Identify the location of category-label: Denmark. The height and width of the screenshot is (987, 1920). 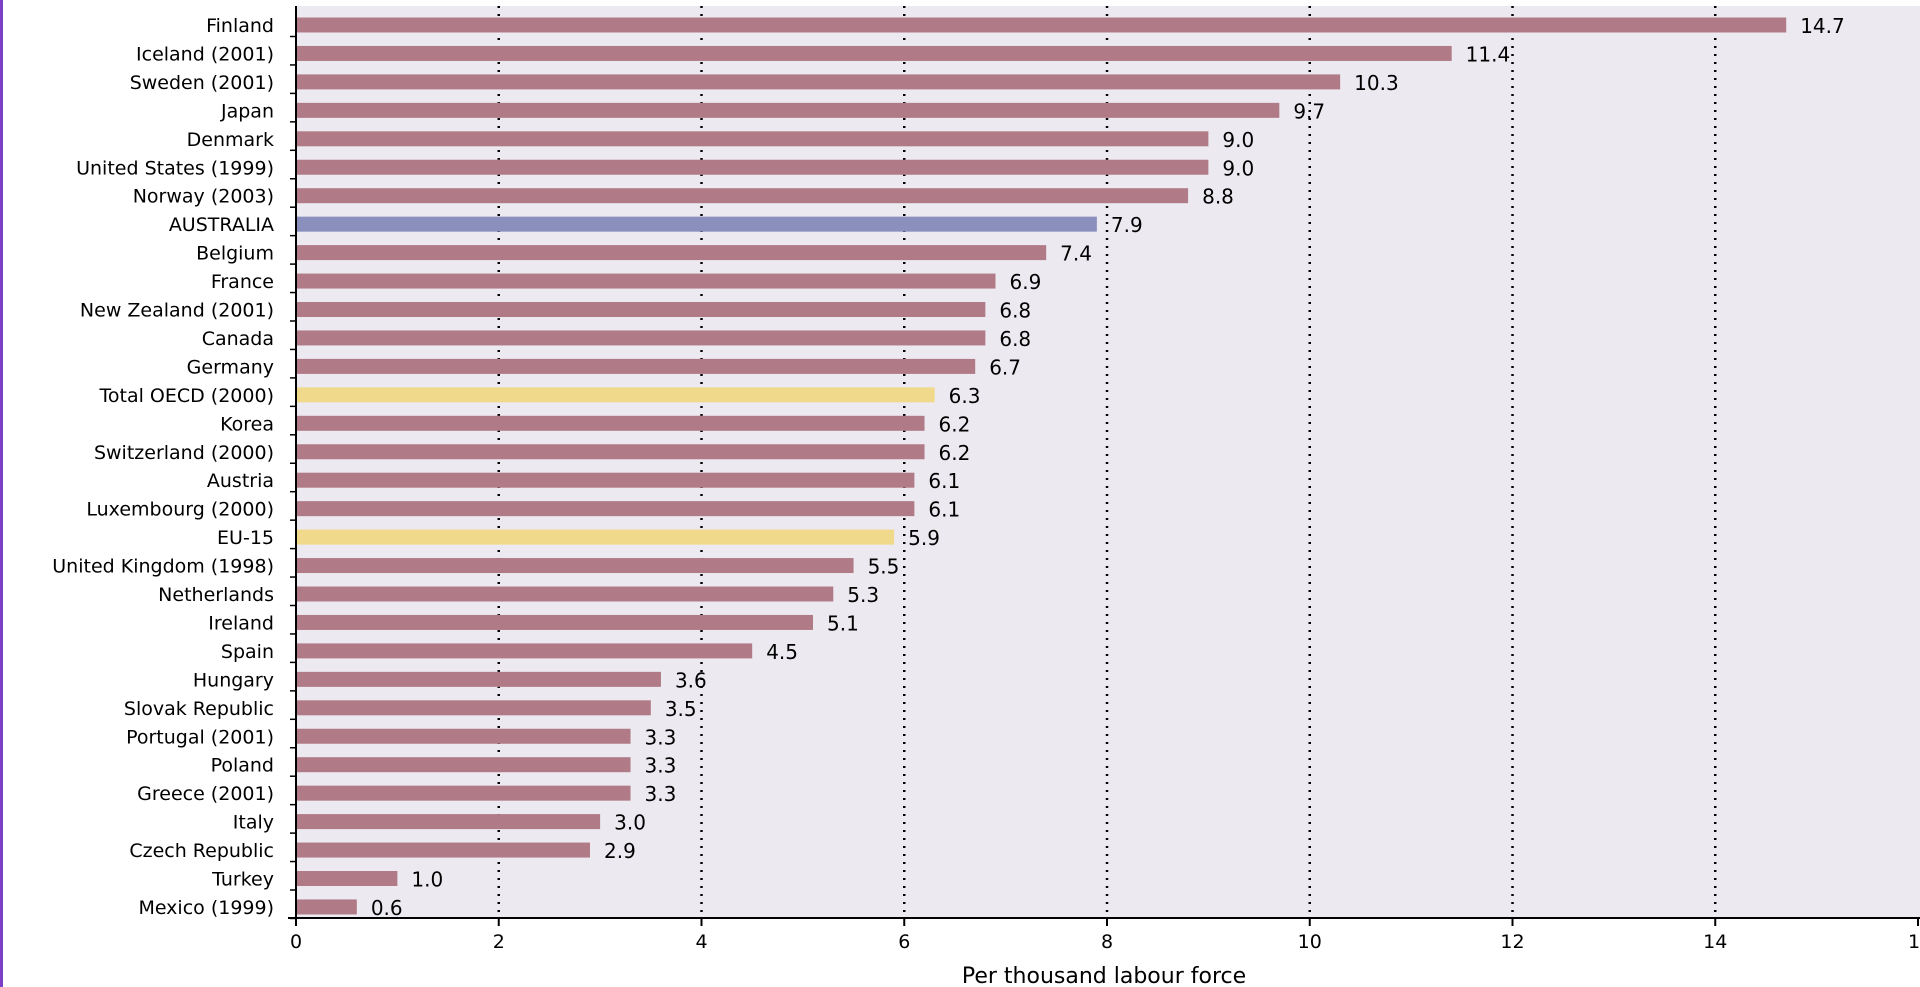
(230, 140).